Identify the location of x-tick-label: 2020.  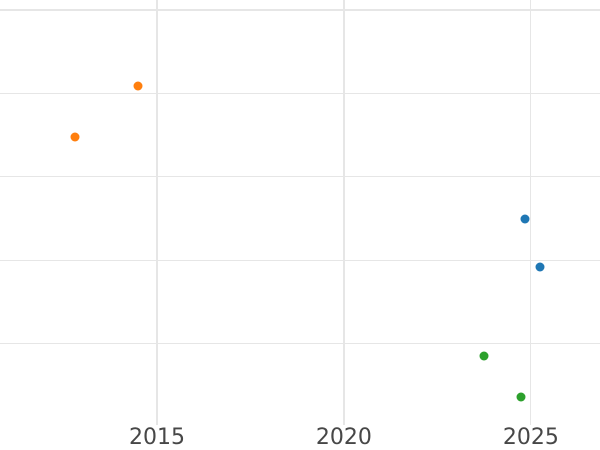
(343, 437).